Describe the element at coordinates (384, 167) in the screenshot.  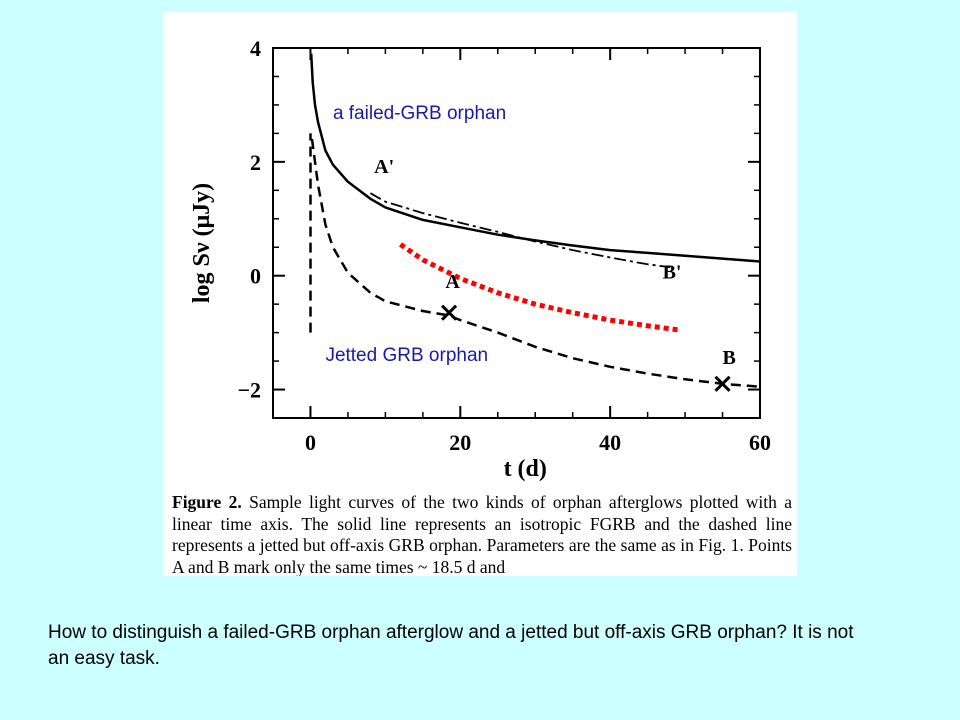
I see `curve-label: A'` at that location.